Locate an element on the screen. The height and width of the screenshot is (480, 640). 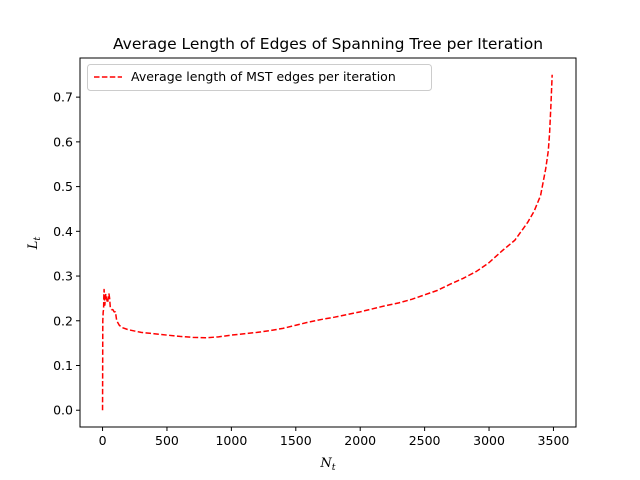
y-tick-label: 0.2 is located at coordinates (63, 320).